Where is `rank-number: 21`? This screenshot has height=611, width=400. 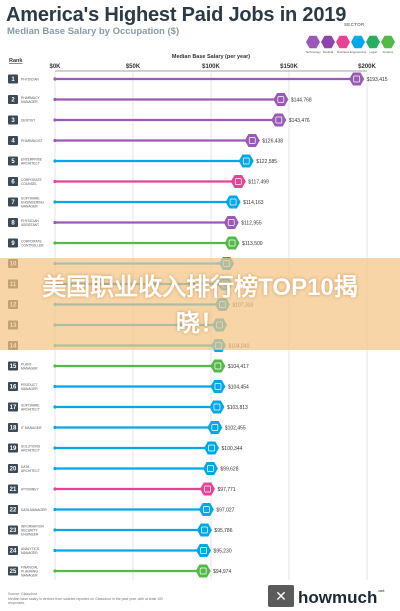
rank-number: 21 is located at coordinates (13, 490).